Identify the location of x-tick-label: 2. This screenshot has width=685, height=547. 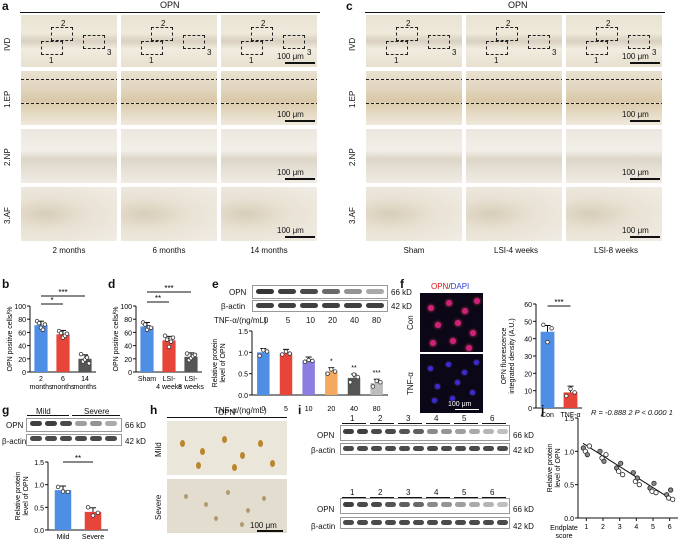
(603, 527).